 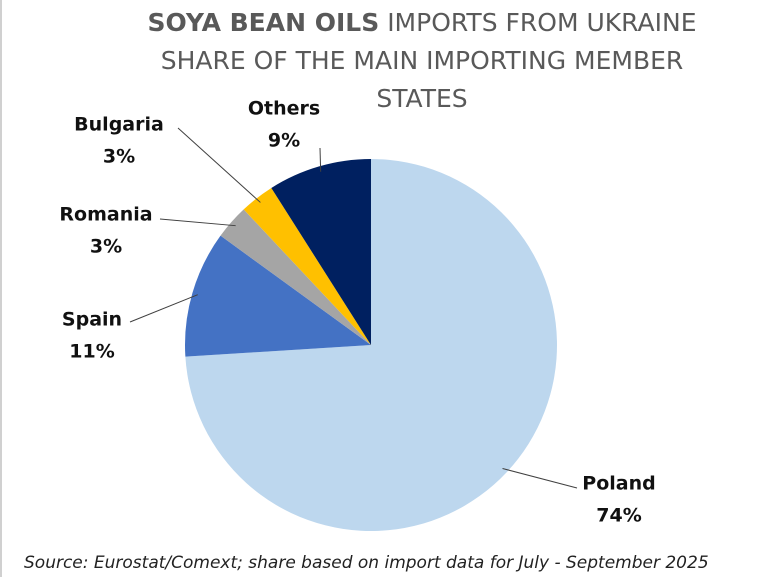 I want to click on slice-label: Spain, so click(x=92, y=320).